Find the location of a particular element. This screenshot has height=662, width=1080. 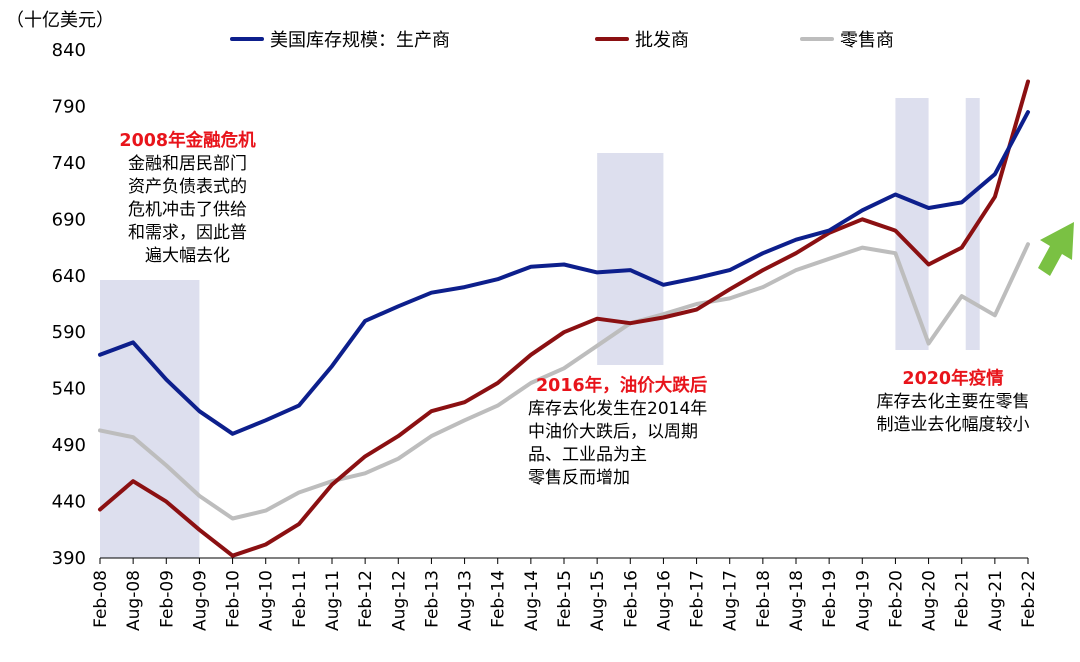

legend-item-producer: 美国库存规模：生产商 is located at coordinates (340, 39).